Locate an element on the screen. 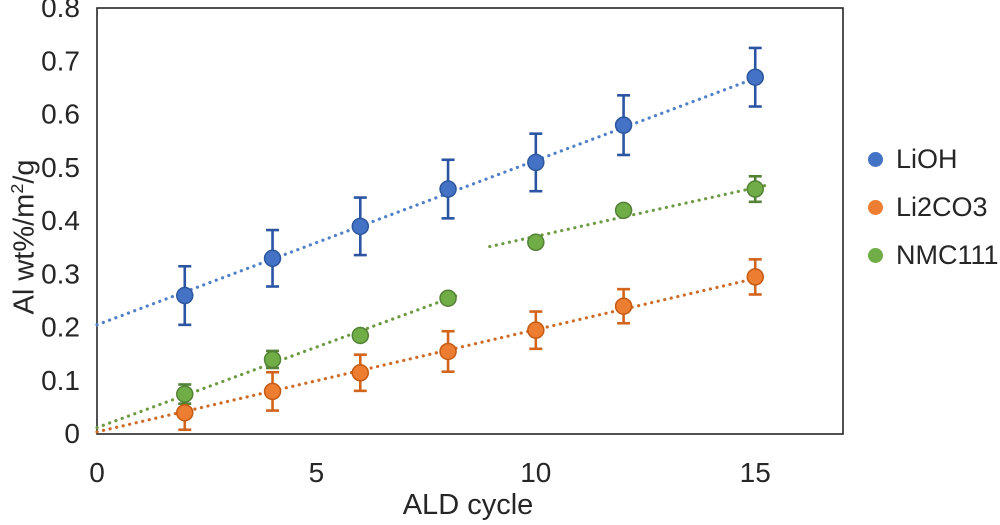  legend-item-nmc111: NMC111 is located at coordinates (933, 255).